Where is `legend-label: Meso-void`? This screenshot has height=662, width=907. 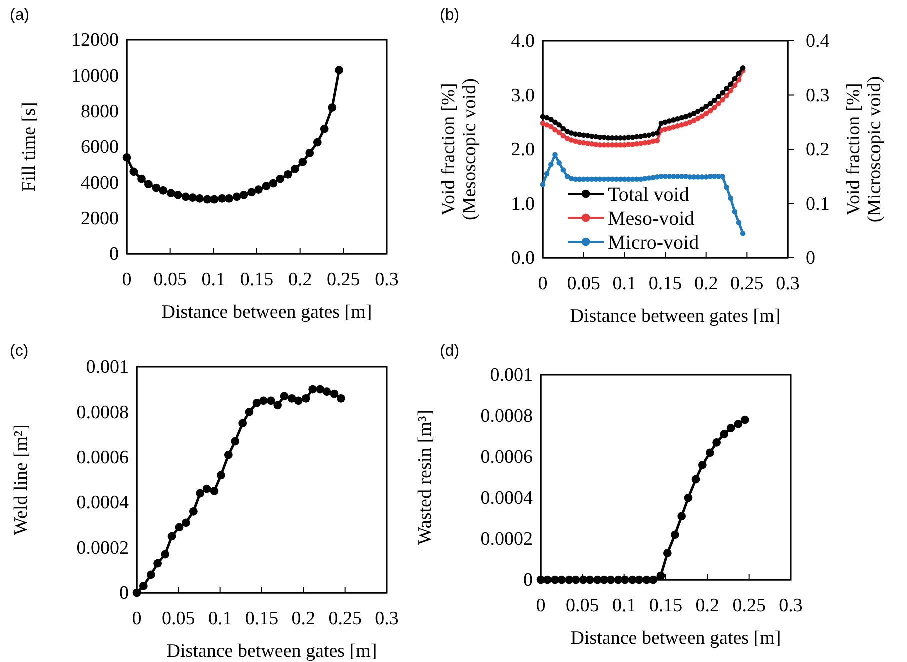 legend-label: Meso-void is located at coordinates (651, 219).